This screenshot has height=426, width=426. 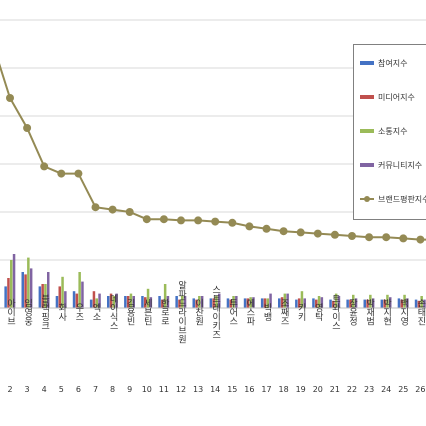 What do you see at coordinates (198, 389) in the screenshot?
I see `x-rank-label: 13` at bounding box center [198, 389].